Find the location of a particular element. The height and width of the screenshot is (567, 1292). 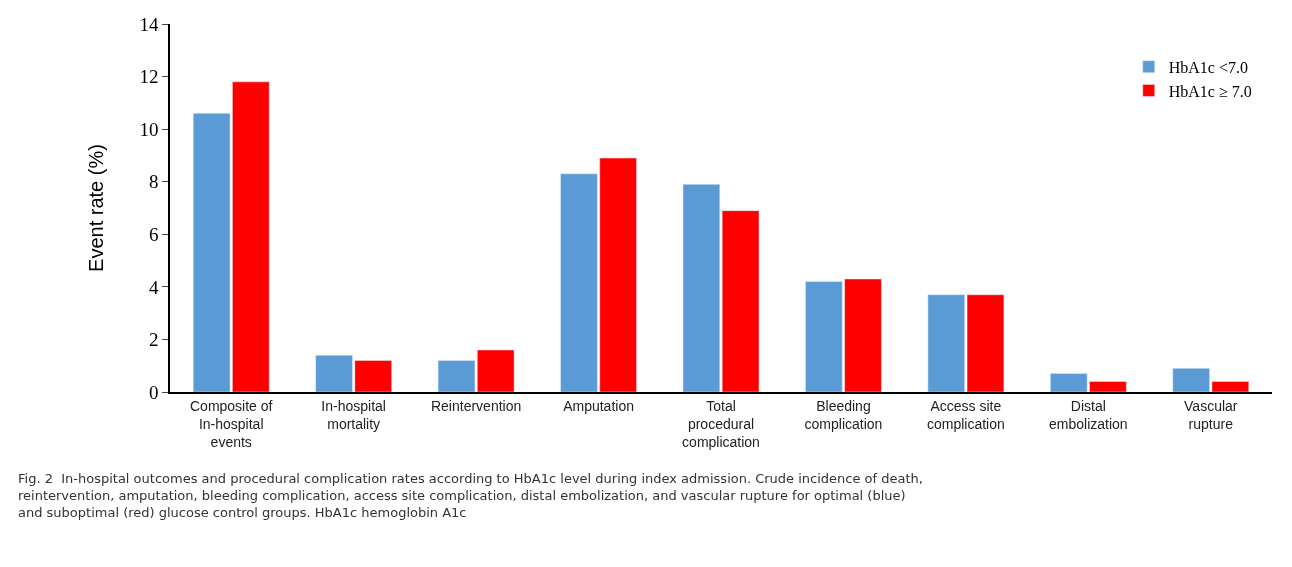

y-tick-label: 8 is located at coordinates (153, 182).